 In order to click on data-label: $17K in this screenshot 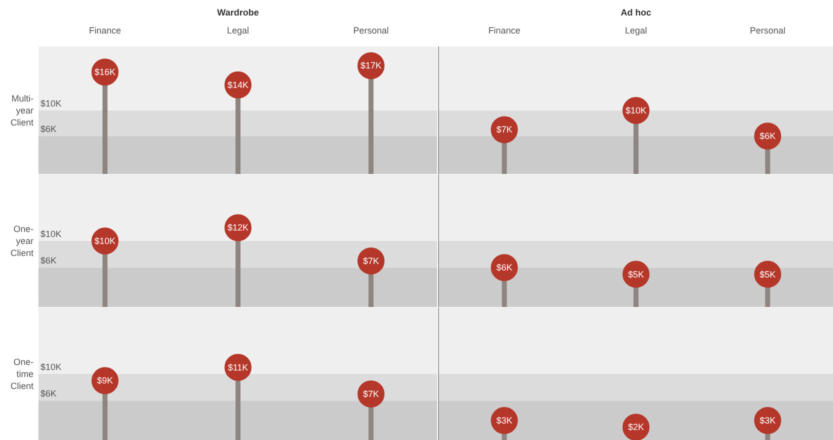, I will do `click(371, 65)`.